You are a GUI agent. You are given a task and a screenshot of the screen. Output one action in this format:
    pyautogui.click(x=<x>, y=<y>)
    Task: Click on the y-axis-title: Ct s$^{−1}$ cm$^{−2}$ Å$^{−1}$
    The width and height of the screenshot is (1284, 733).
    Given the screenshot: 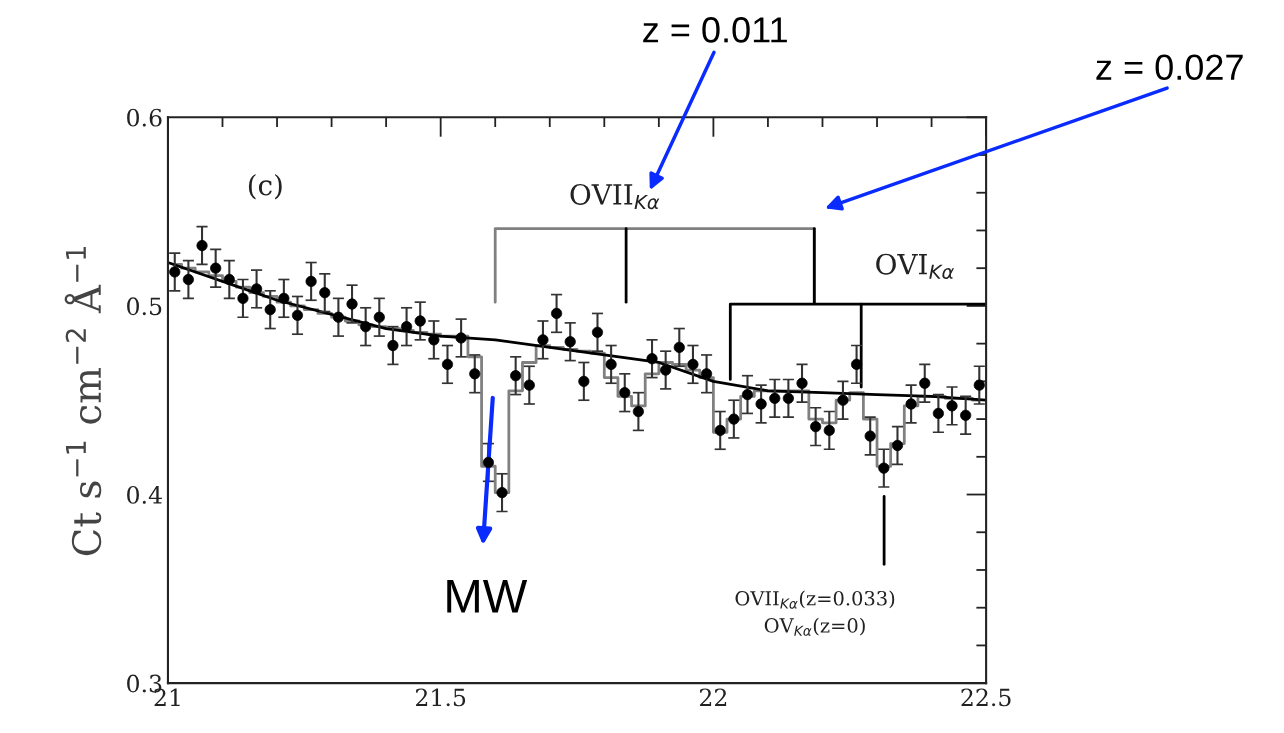 What is the action you would take?
    pyautogui.click(x=83, y=401)
    